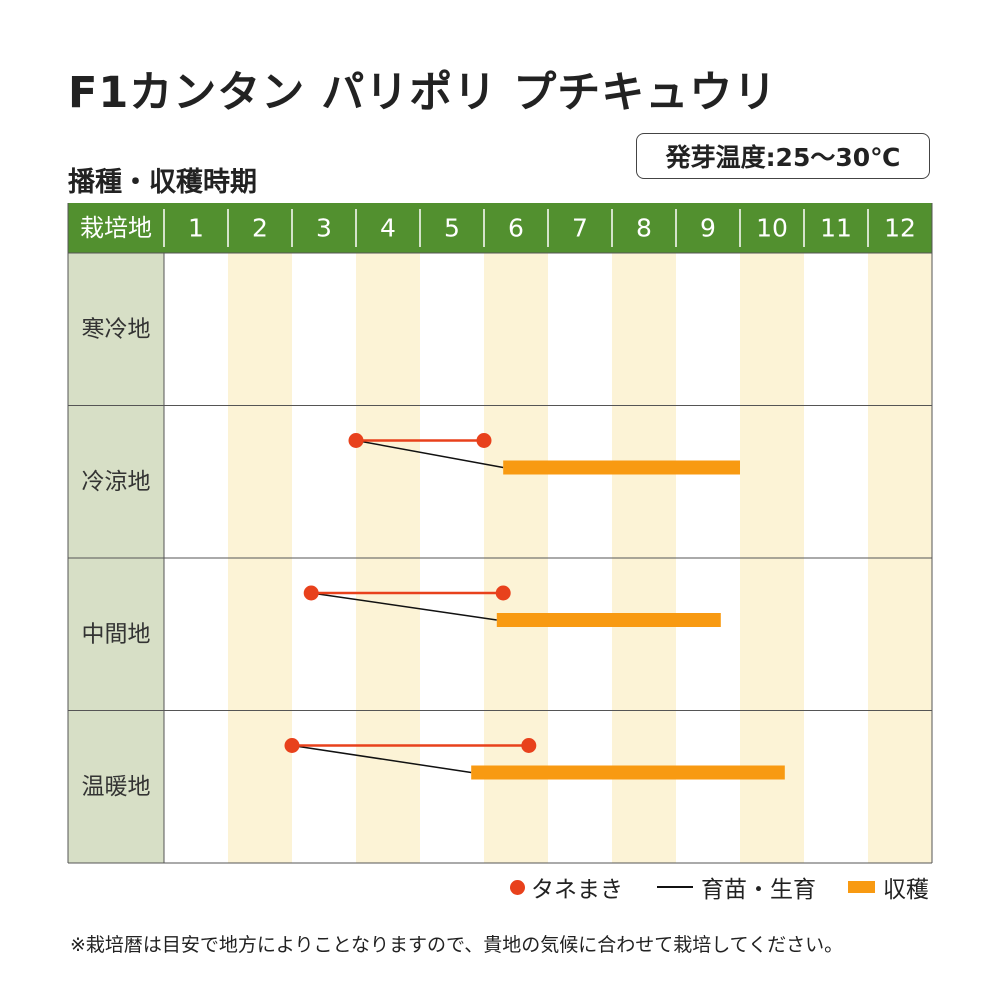 This screenshot has height=1000, width=1000. What do you see at coordinates (577, 890) in the screenshot?
I see `legend-sowing-label: タネまき` at bounding box center [577, 890].